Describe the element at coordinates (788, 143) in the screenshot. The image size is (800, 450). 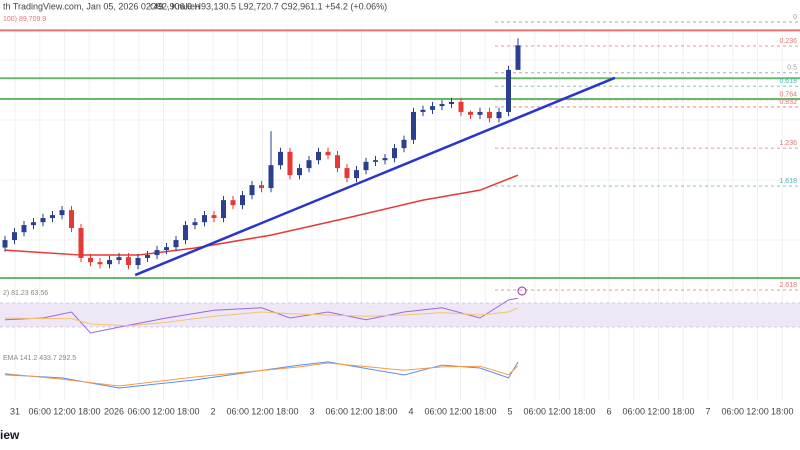
I see `fib-label: 1.236` at that location.